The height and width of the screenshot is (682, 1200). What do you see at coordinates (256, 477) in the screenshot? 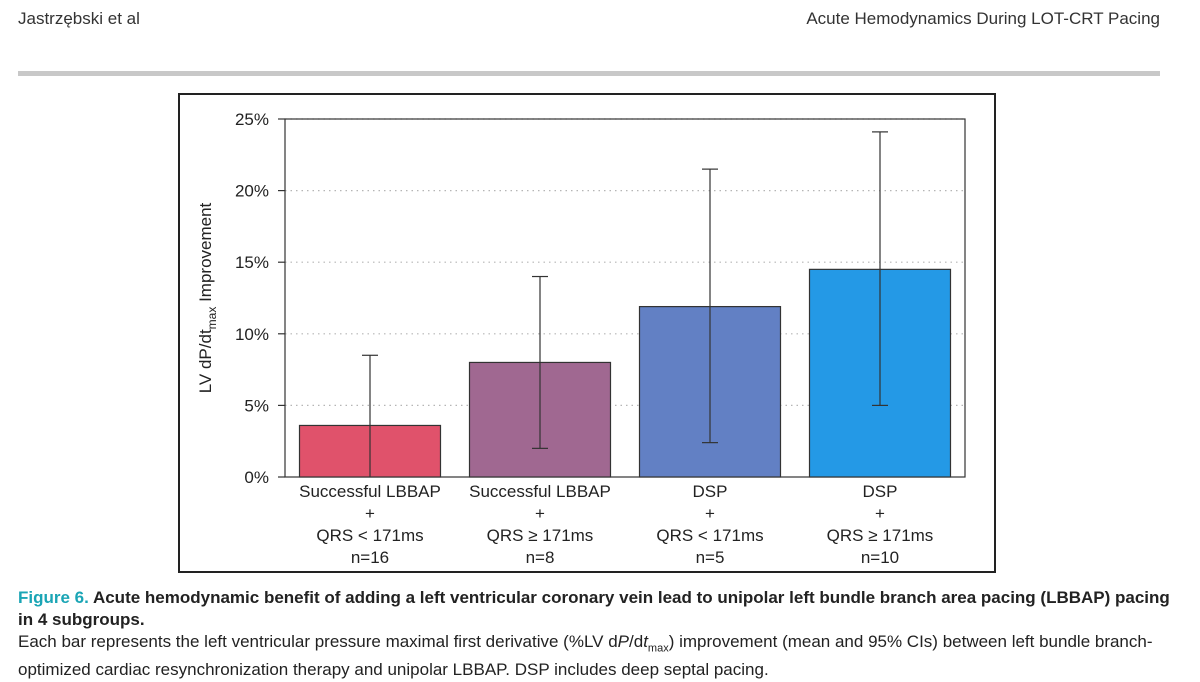
I see `y-tick-label: 0%` at bounding box center [256, 477].